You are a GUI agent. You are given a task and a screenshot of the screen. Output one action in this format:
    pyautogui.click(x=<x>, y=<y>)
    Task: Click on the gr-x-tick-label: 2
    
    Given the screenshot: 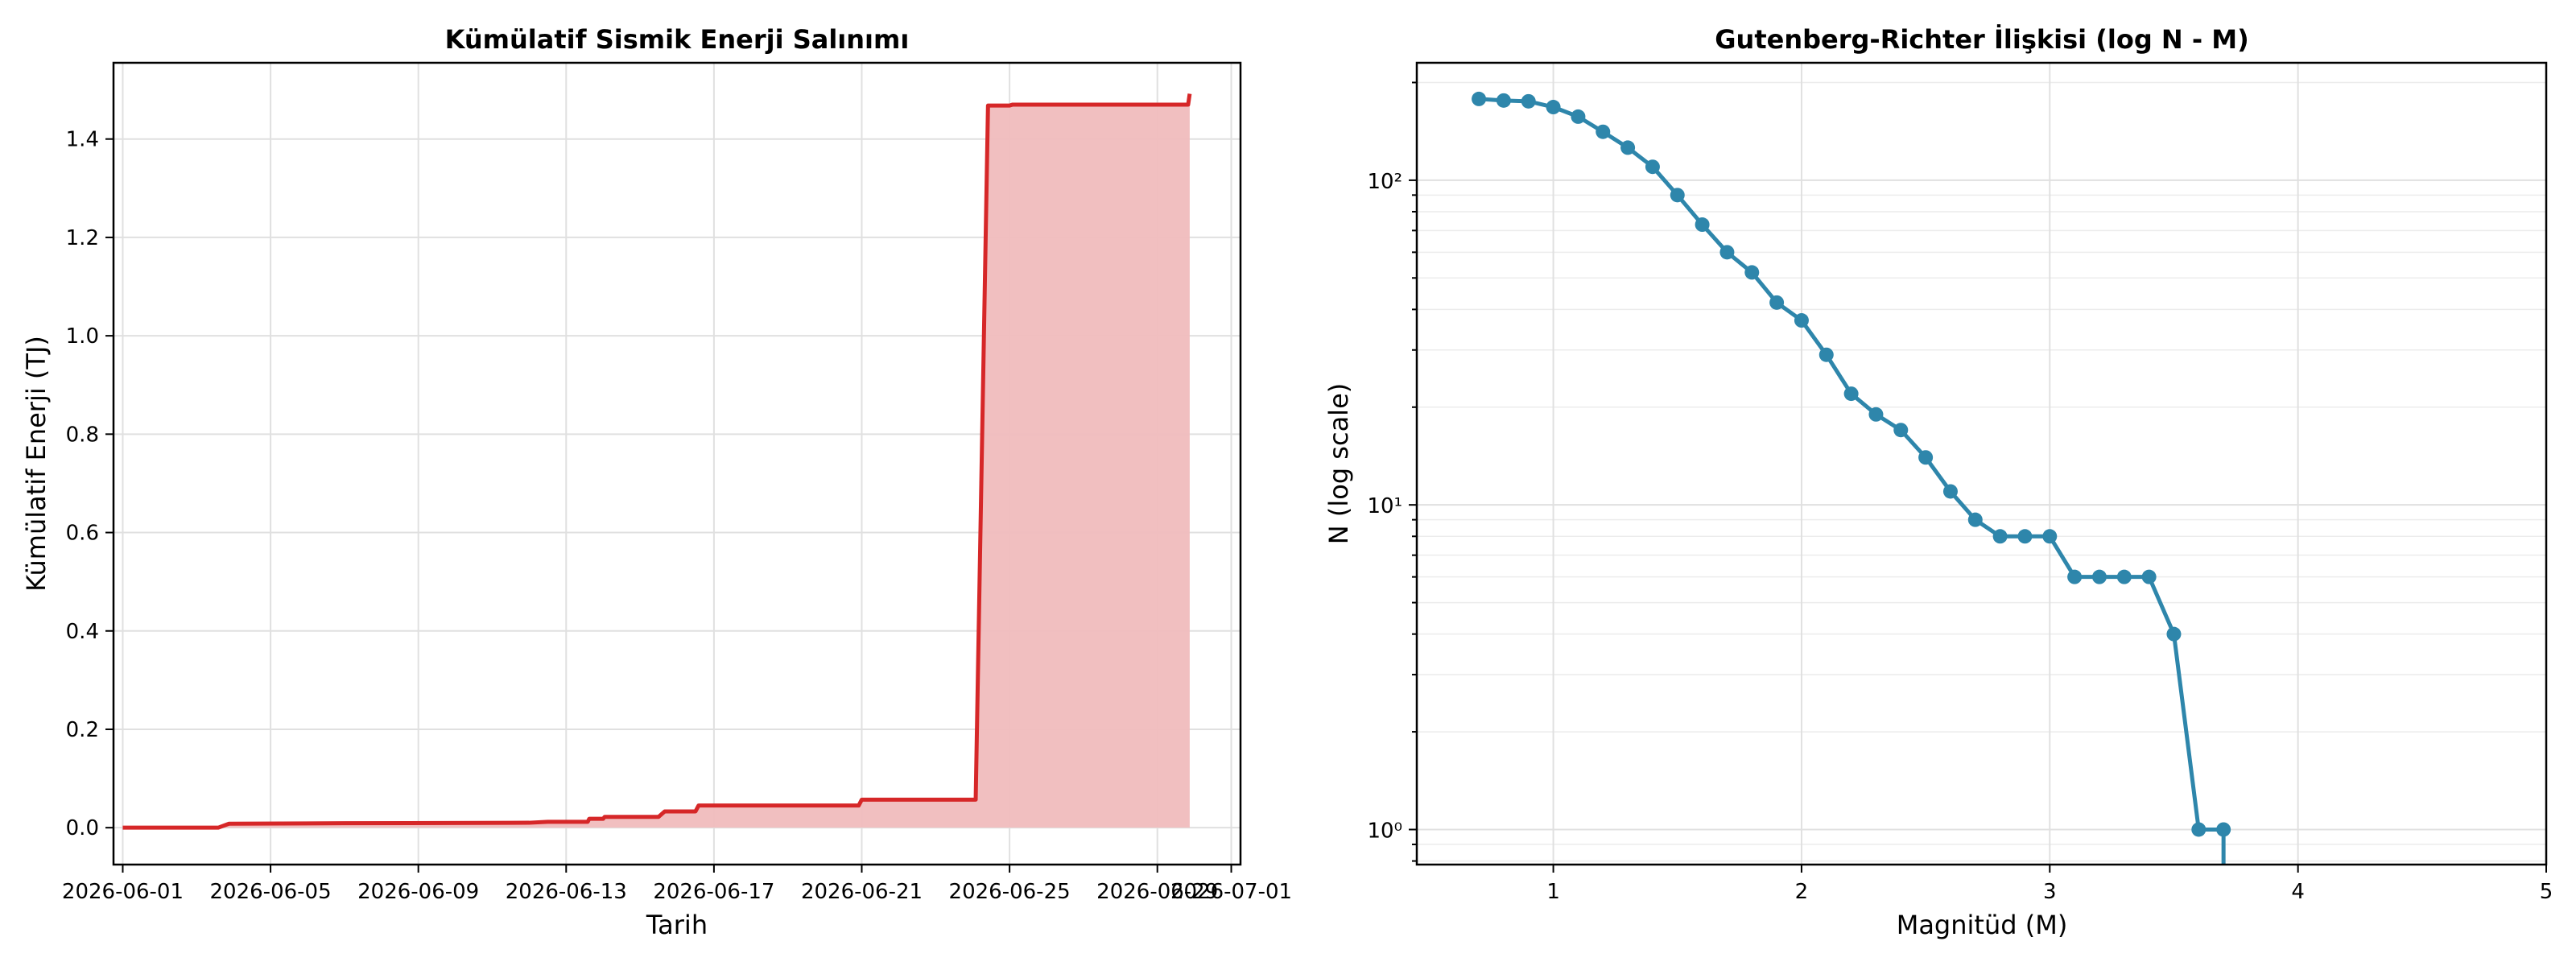 What is the action you would take?
    pyautogui.click(x=1802, y=892)
    